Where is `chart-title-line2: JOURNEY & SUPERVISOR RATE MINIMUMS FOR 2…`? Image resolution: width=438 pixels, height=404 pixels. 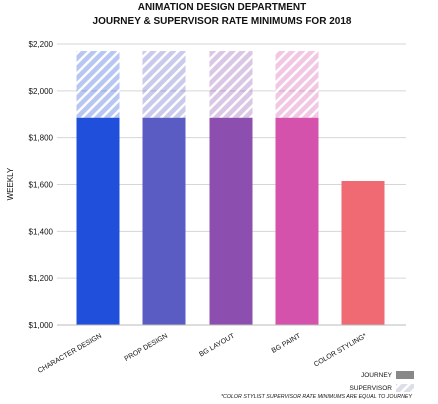 chart-title-line2: JOURNEY & SUPERVISOR RATE MINIMUMS FOR 2… is located at coordinates (222, 21).